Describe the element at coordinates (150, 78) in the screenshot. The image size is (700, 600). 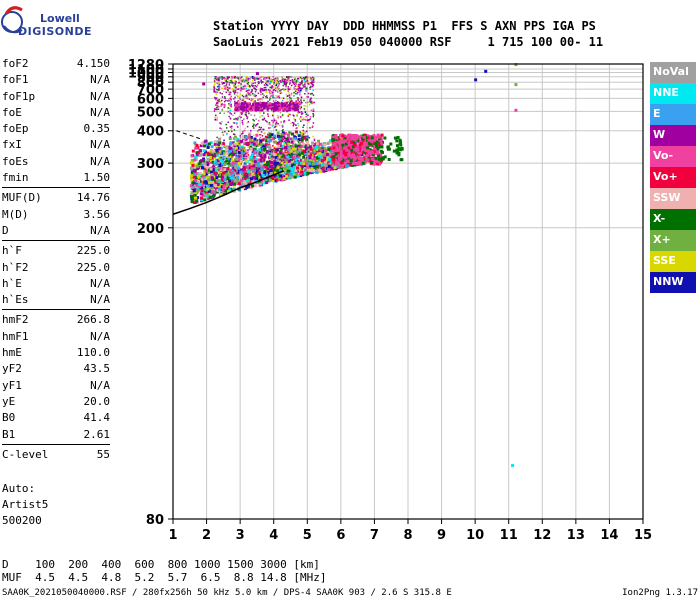
I see `y-tick-label: 900` at that location.